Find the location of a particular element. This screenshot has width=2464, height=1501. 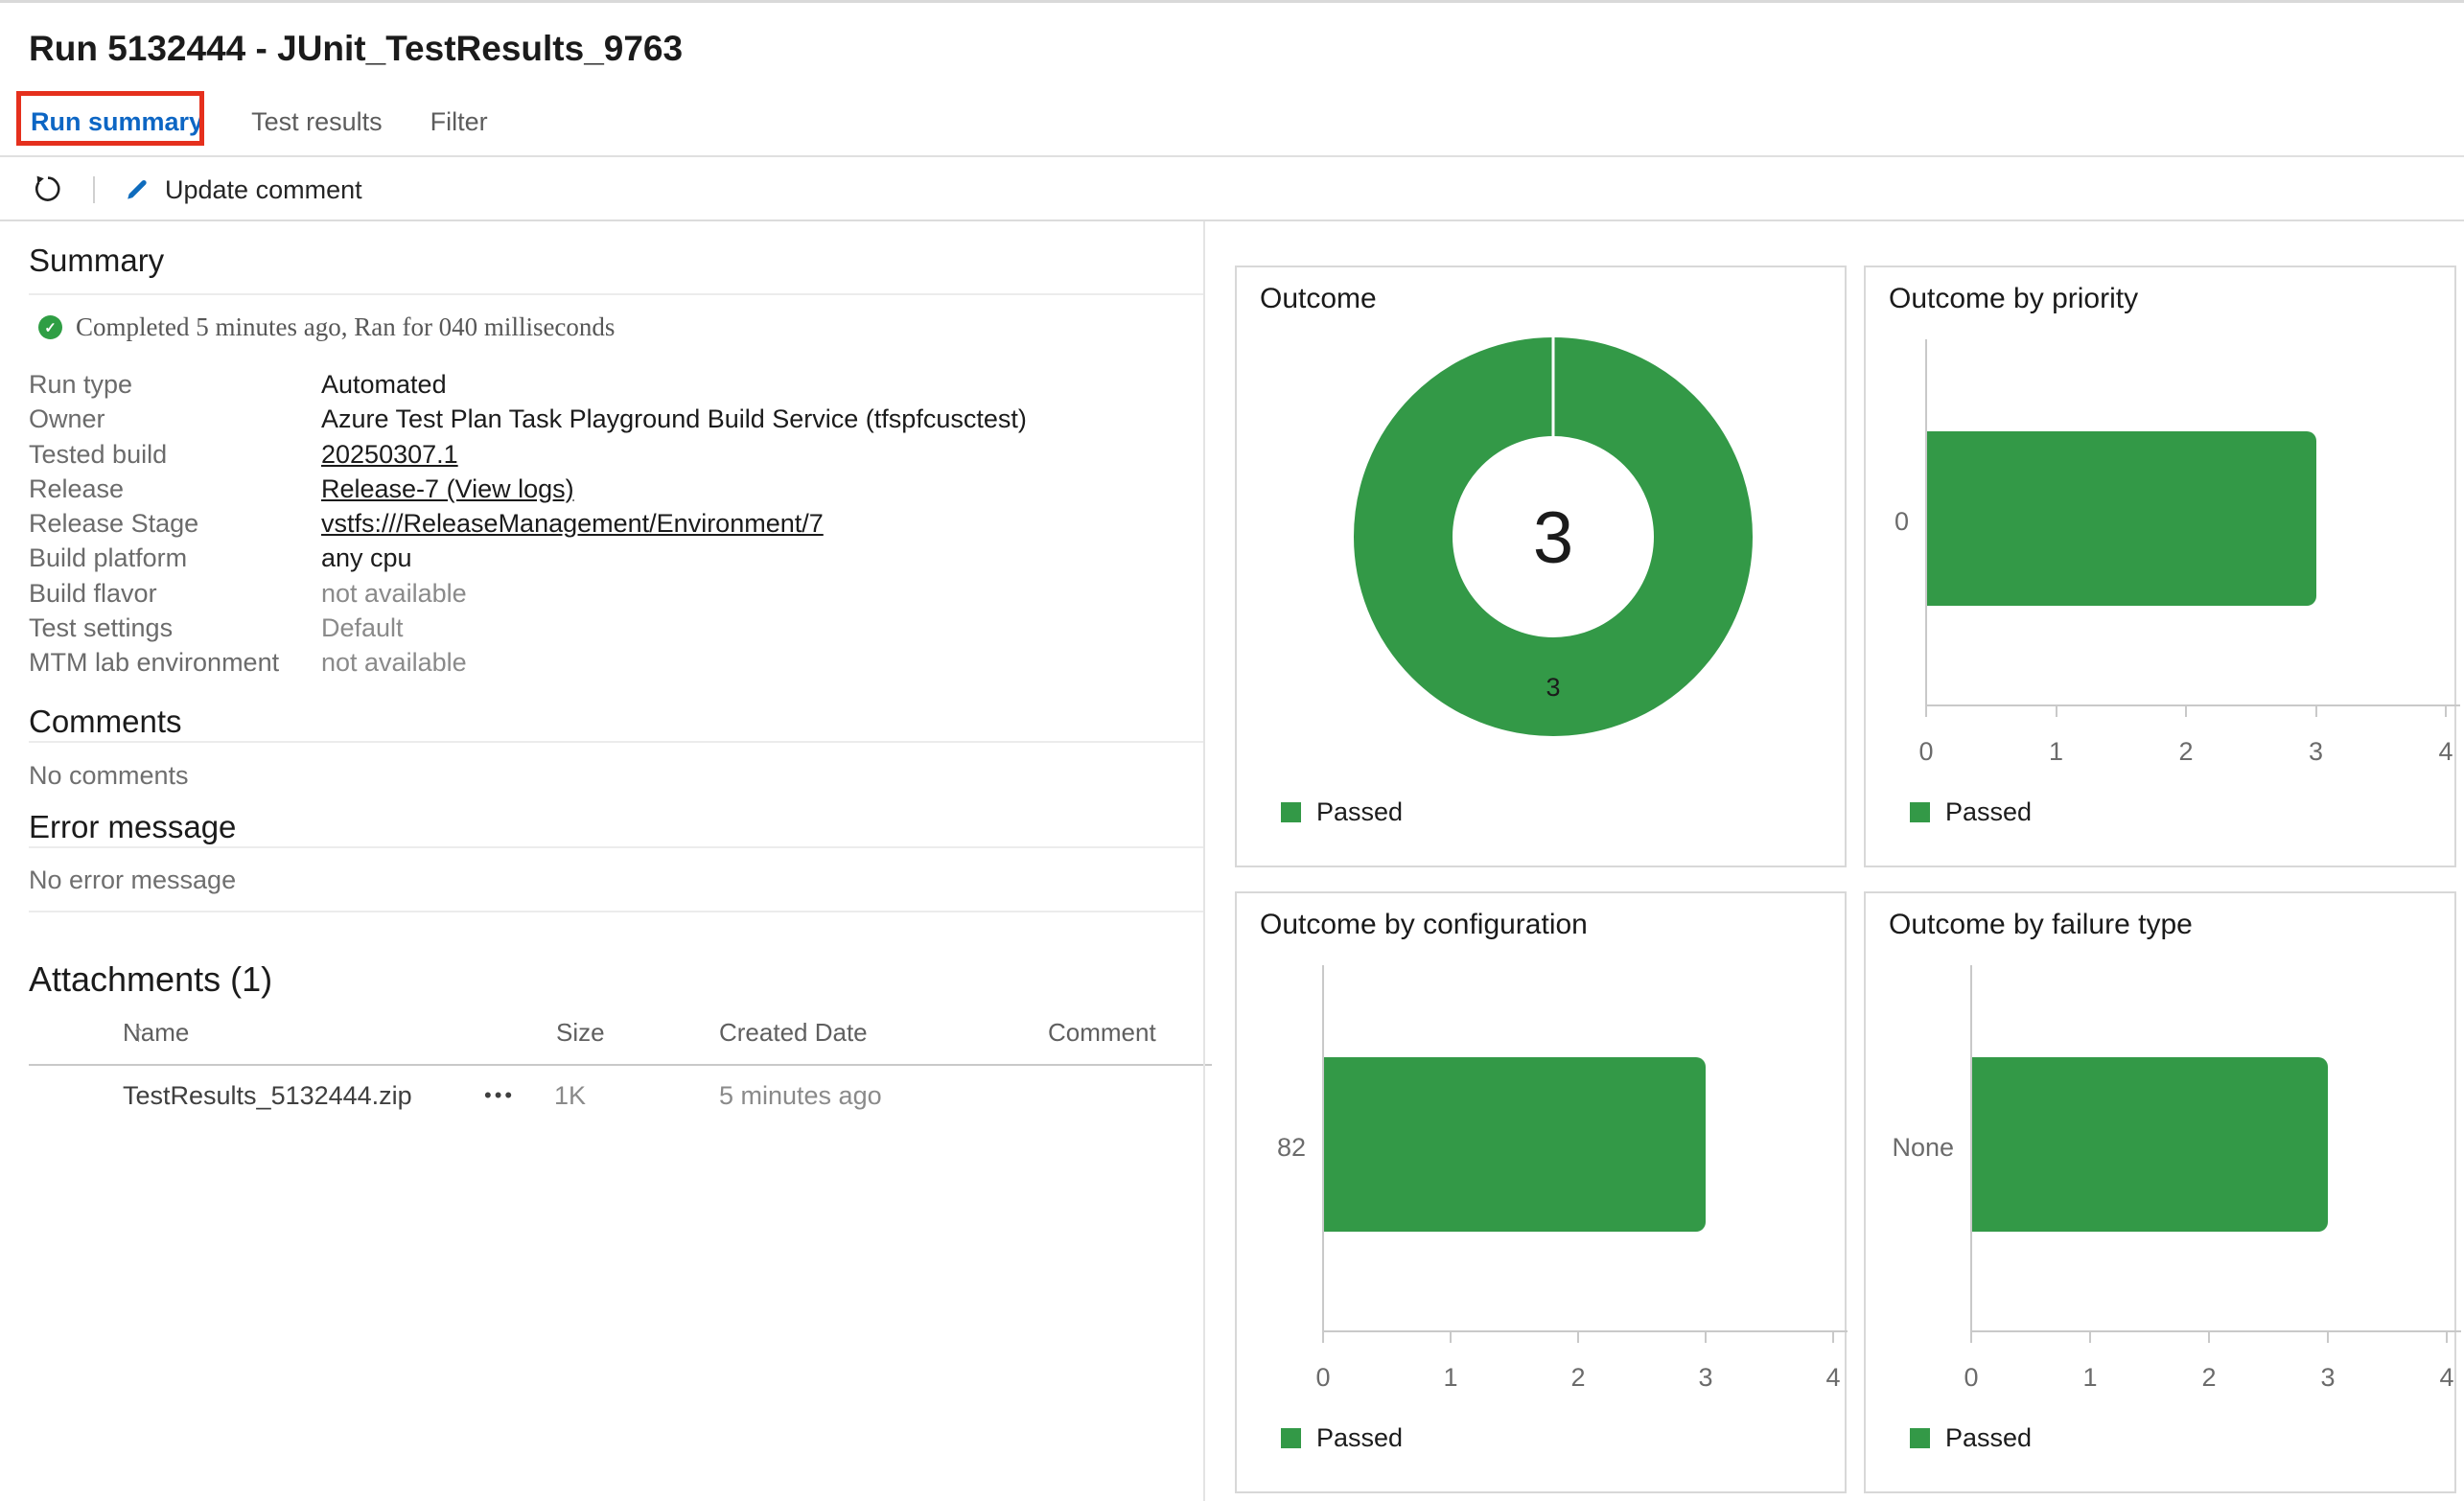

field-row: Build flavor not available is located at coordinates (616, 593).